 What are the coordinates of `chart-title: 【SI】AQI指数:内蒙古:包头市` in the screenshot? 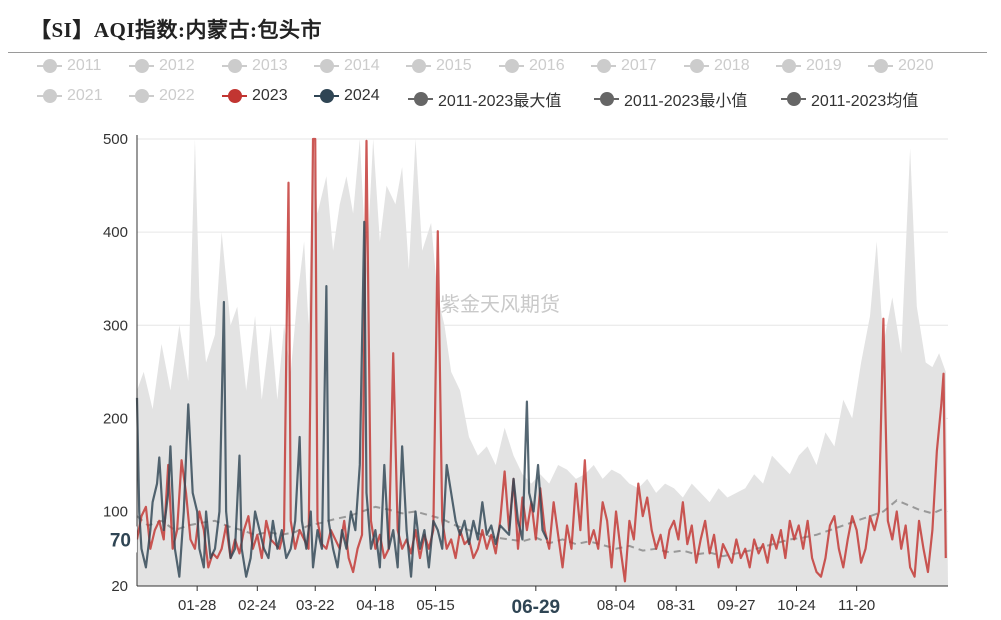 It's located at (176, 30).